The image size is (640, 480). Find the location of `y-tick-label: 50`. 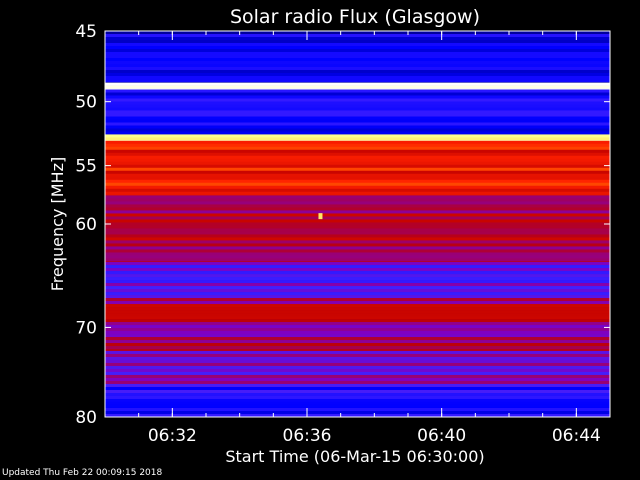

y-tick-label: 50 is located at coordinates (86, 103).